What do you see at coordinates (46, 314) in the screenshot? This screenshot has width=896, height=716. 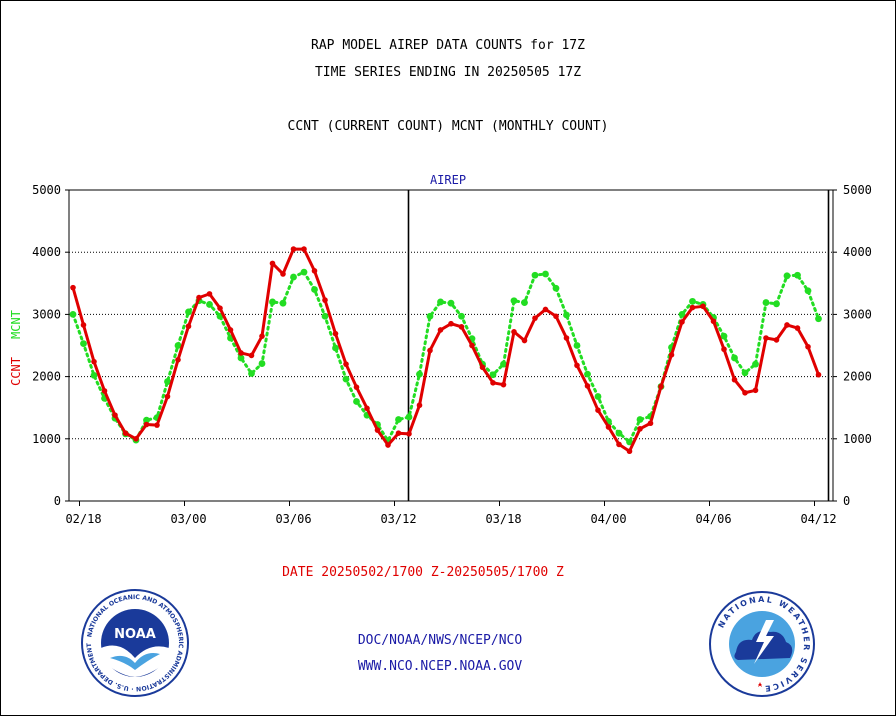 I see `y-tick-label-left: 3000` at bounding box center [46, 314].